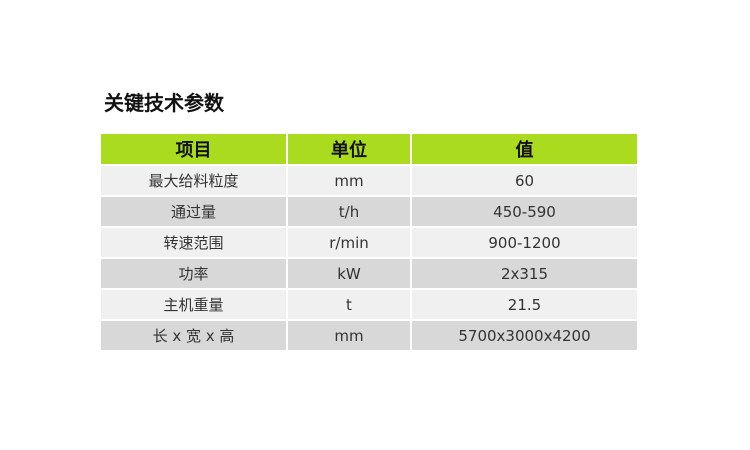 The width and height of the screenshot is (750, 450). I want to click on cell-unit: t/h, so click(349, 211).